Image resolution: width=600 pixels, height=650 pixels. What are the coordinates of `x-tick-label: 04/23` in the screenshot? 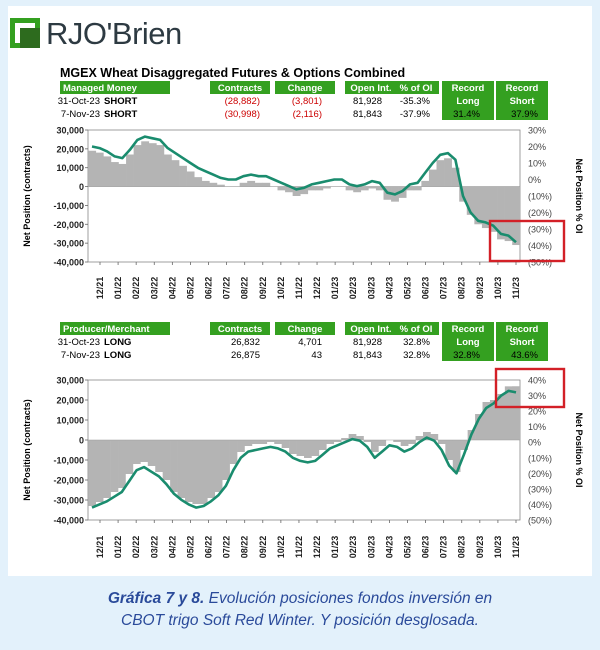 It's located at (389, 288).